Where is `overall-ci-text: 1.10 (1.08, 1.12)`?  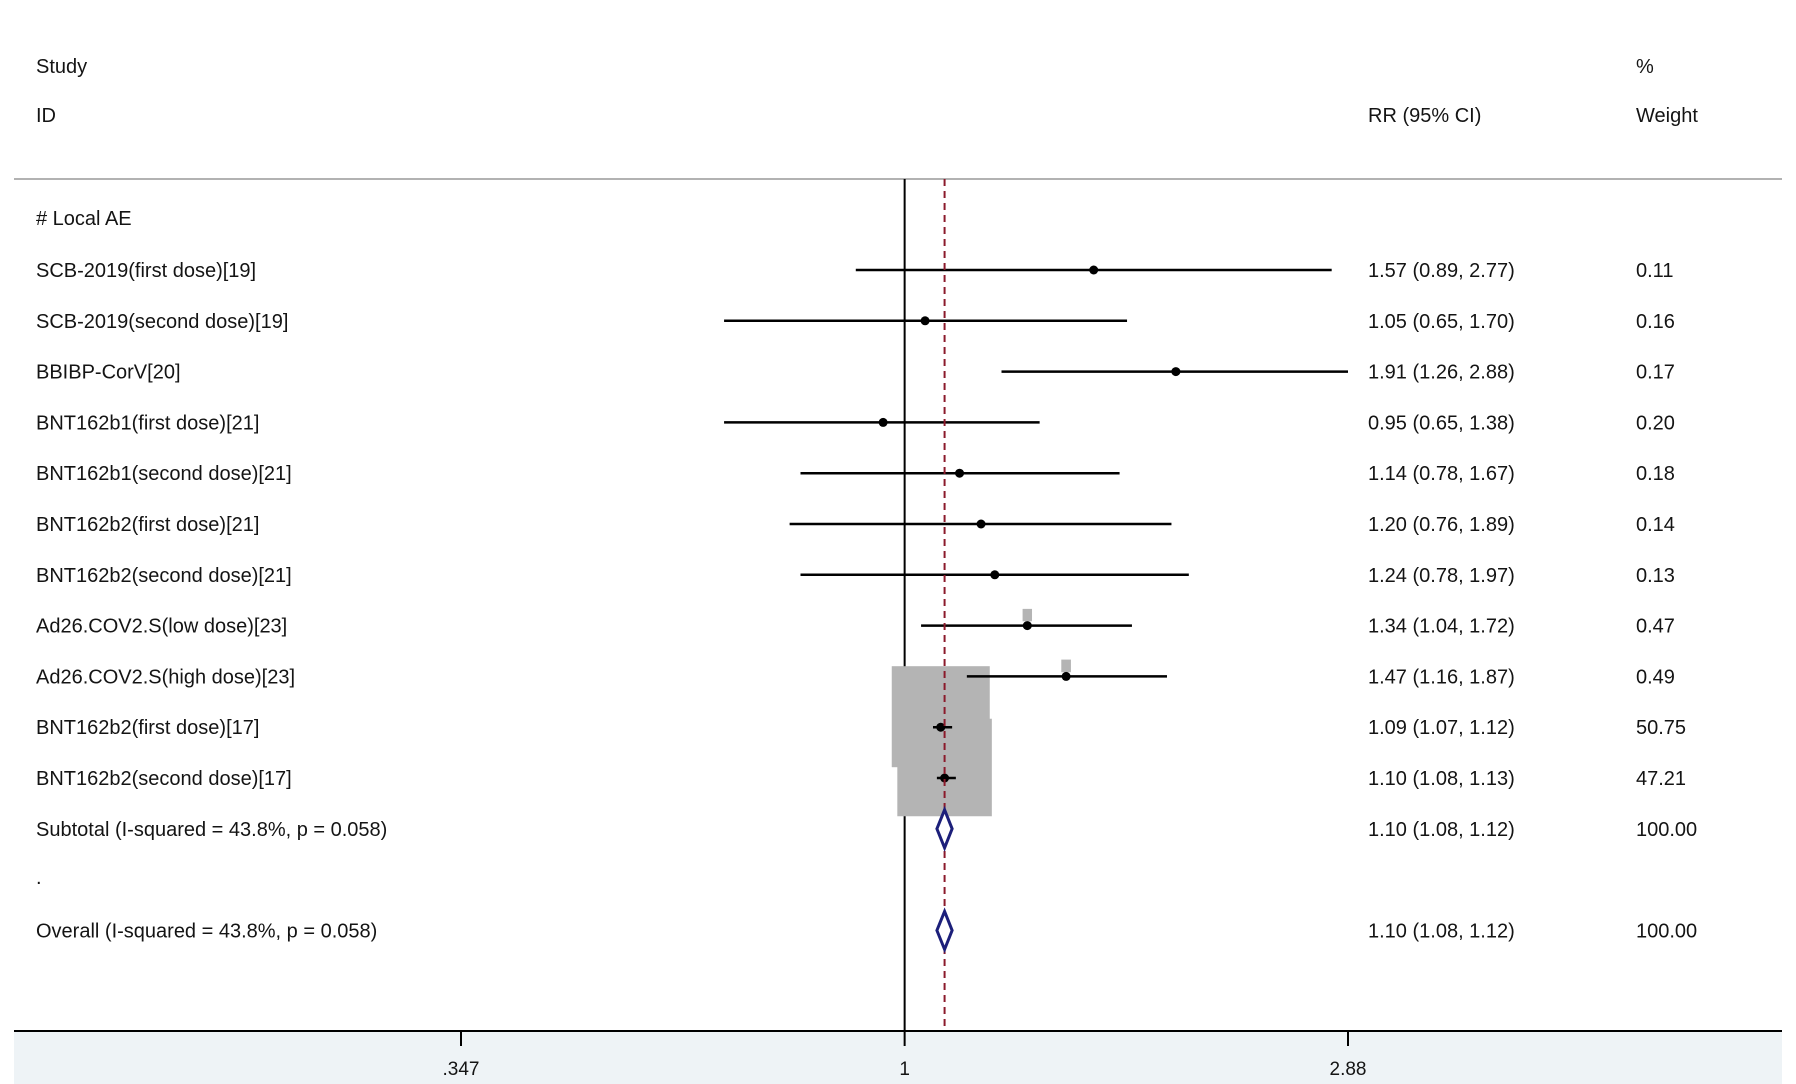
overall-ci-text: 1.10 (1.08, 1.12) is located at coordinates (1441, 931).